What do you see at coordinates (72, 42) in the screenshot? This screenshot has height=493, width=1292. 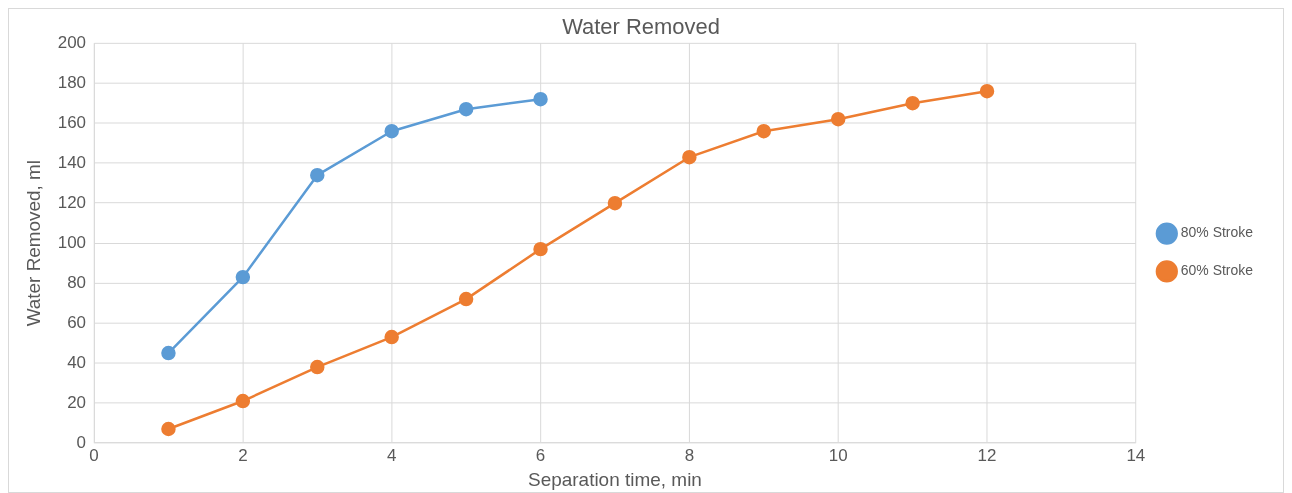 I see `y-tick-label: 200` at bounding box center [72, 42].